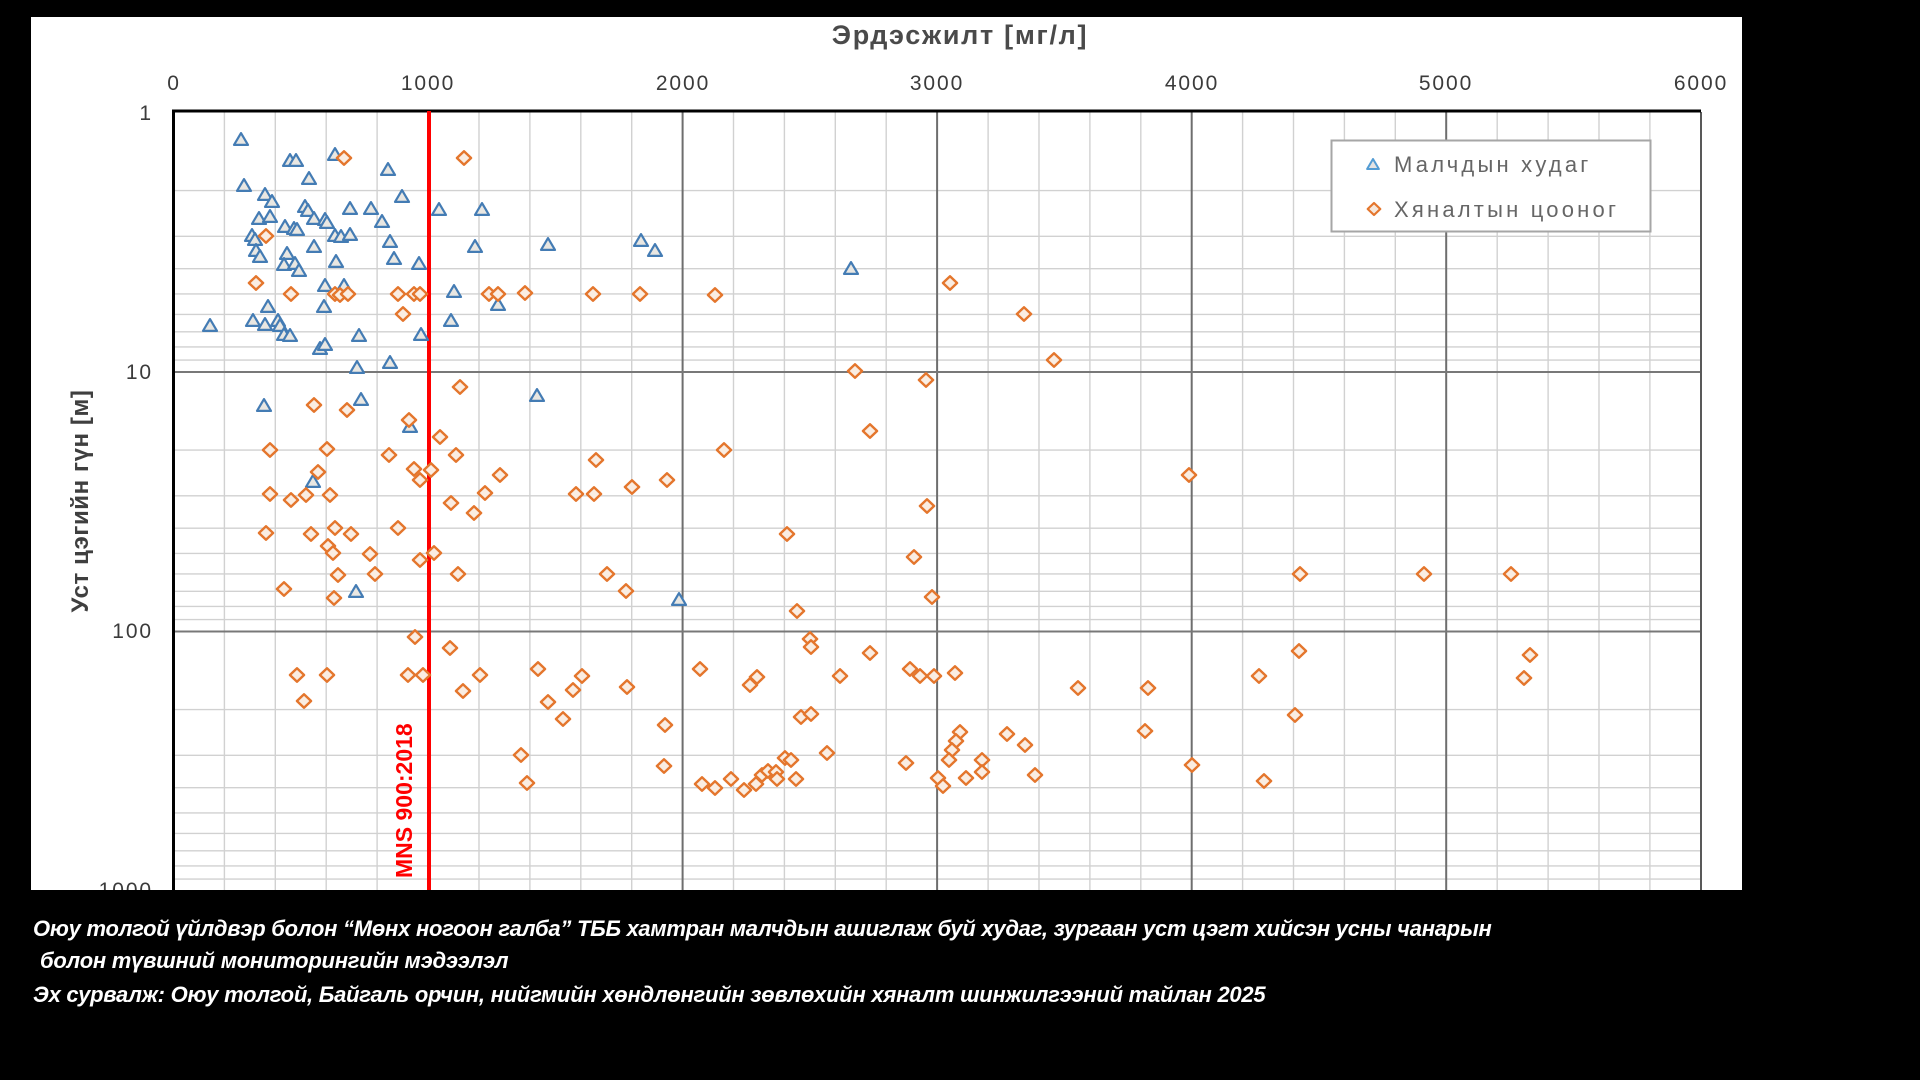 The image size is (1920, 1080). What do you see at coordinates (1446, 83) in the screenshot?
I see `svg-text: 5000` at bounding box center [1446, 83].